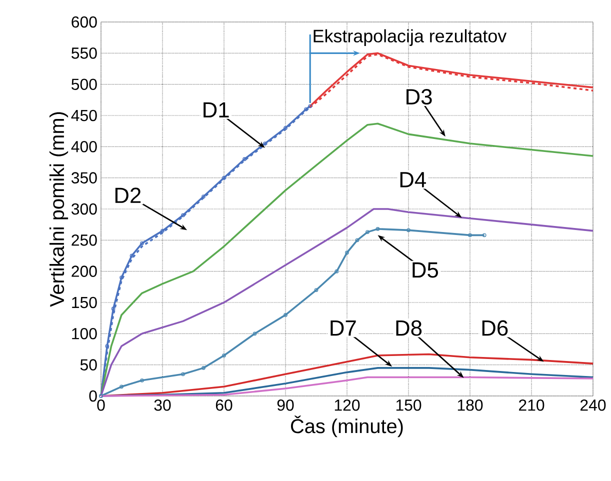  I want to click on y-tick-label: 200, so click(84, 271).